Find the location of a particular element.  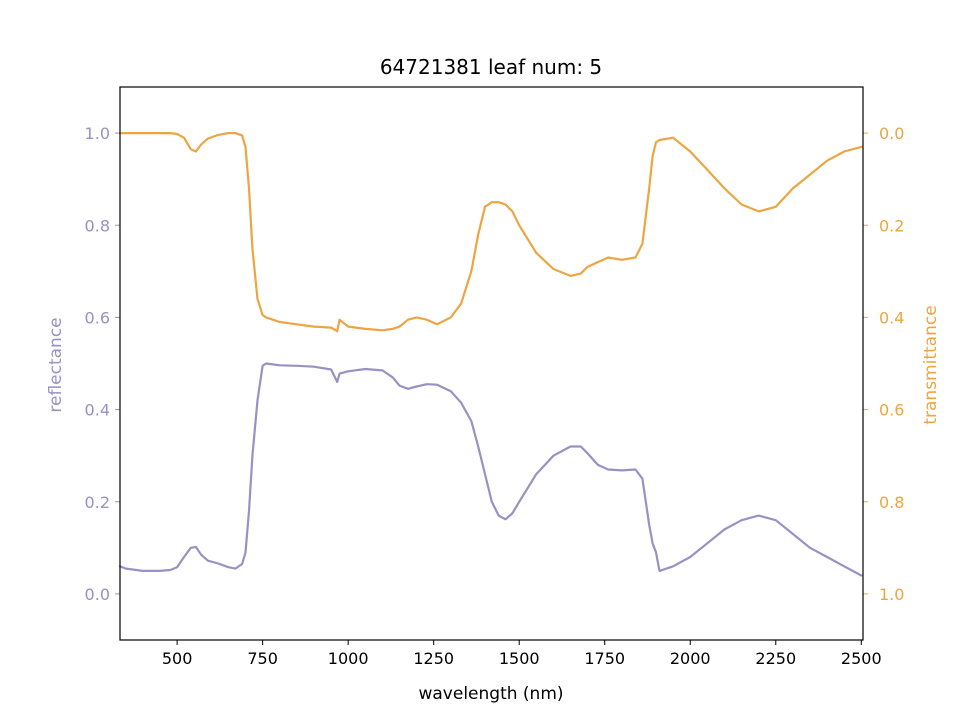

y-right-axis-label: transmittance is located at coordinates (931, 364).